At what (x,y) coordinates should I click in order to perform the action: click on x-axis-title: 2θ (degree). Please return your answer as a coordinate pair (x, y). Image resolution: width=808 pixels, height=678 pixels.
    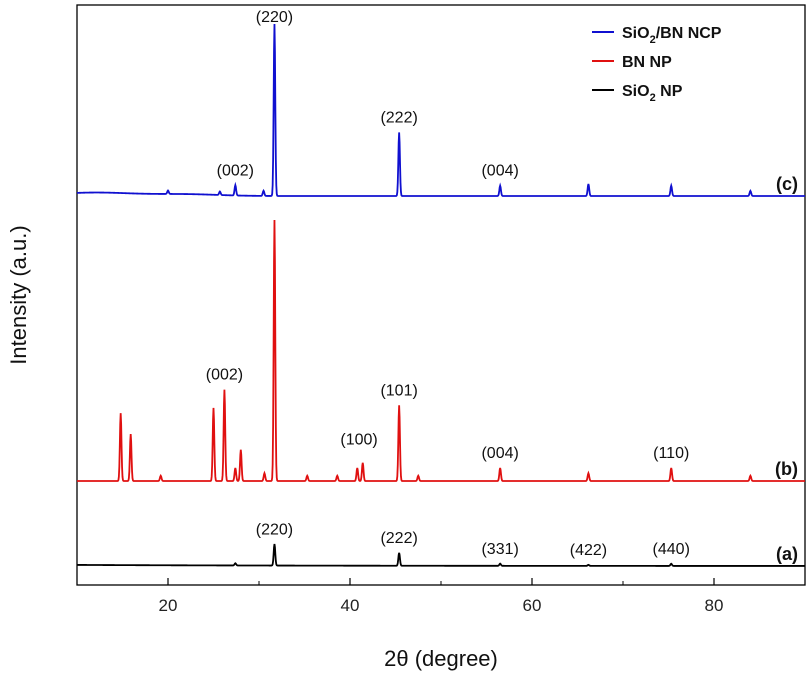
    Looking at the image, I should click on (441, 658).